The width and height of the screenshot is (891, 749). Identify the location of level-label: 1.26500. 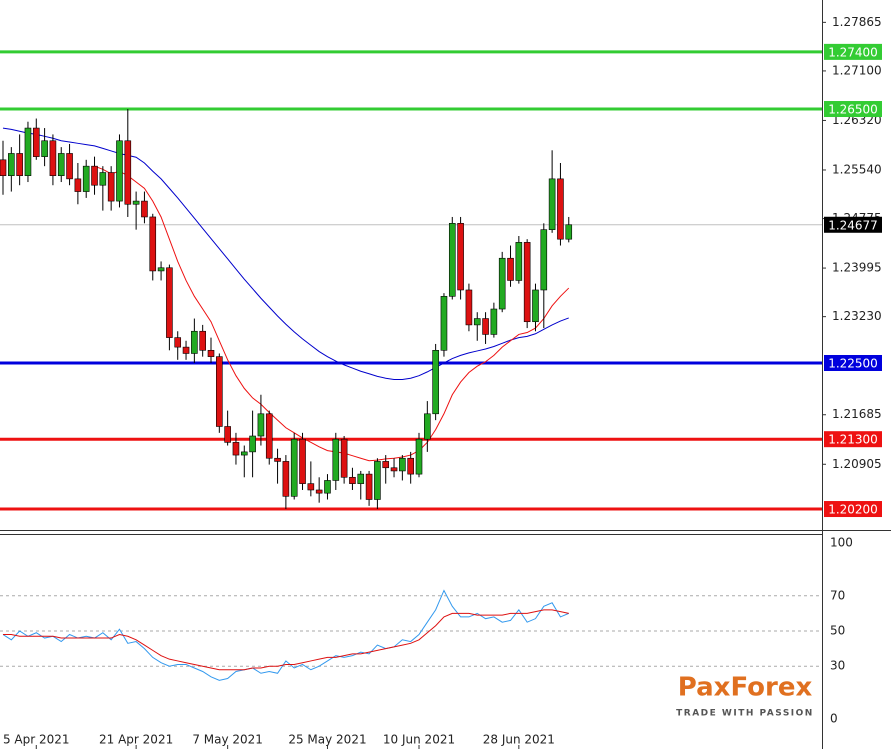
(853, 110).